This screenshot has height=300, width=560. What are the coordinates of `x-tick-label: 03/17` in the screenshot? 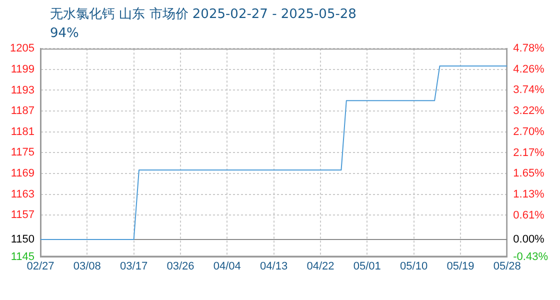 It's located at (134, 266).